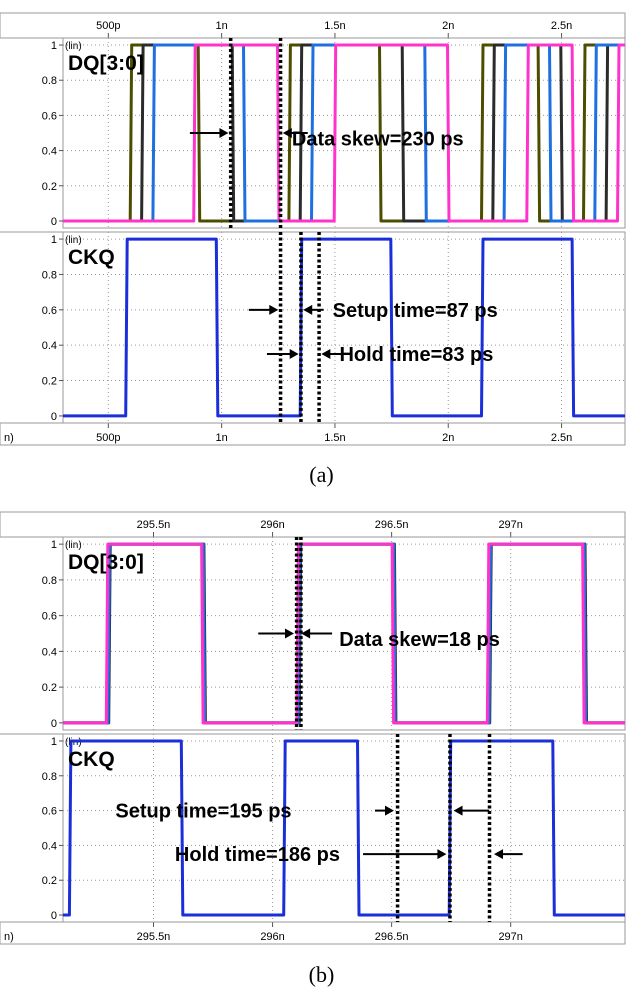  What do you see at coordinates (108, 438) in the screenshot?
I see `x-tick-label-bottom: 500p` at bounding box center [108, 438].